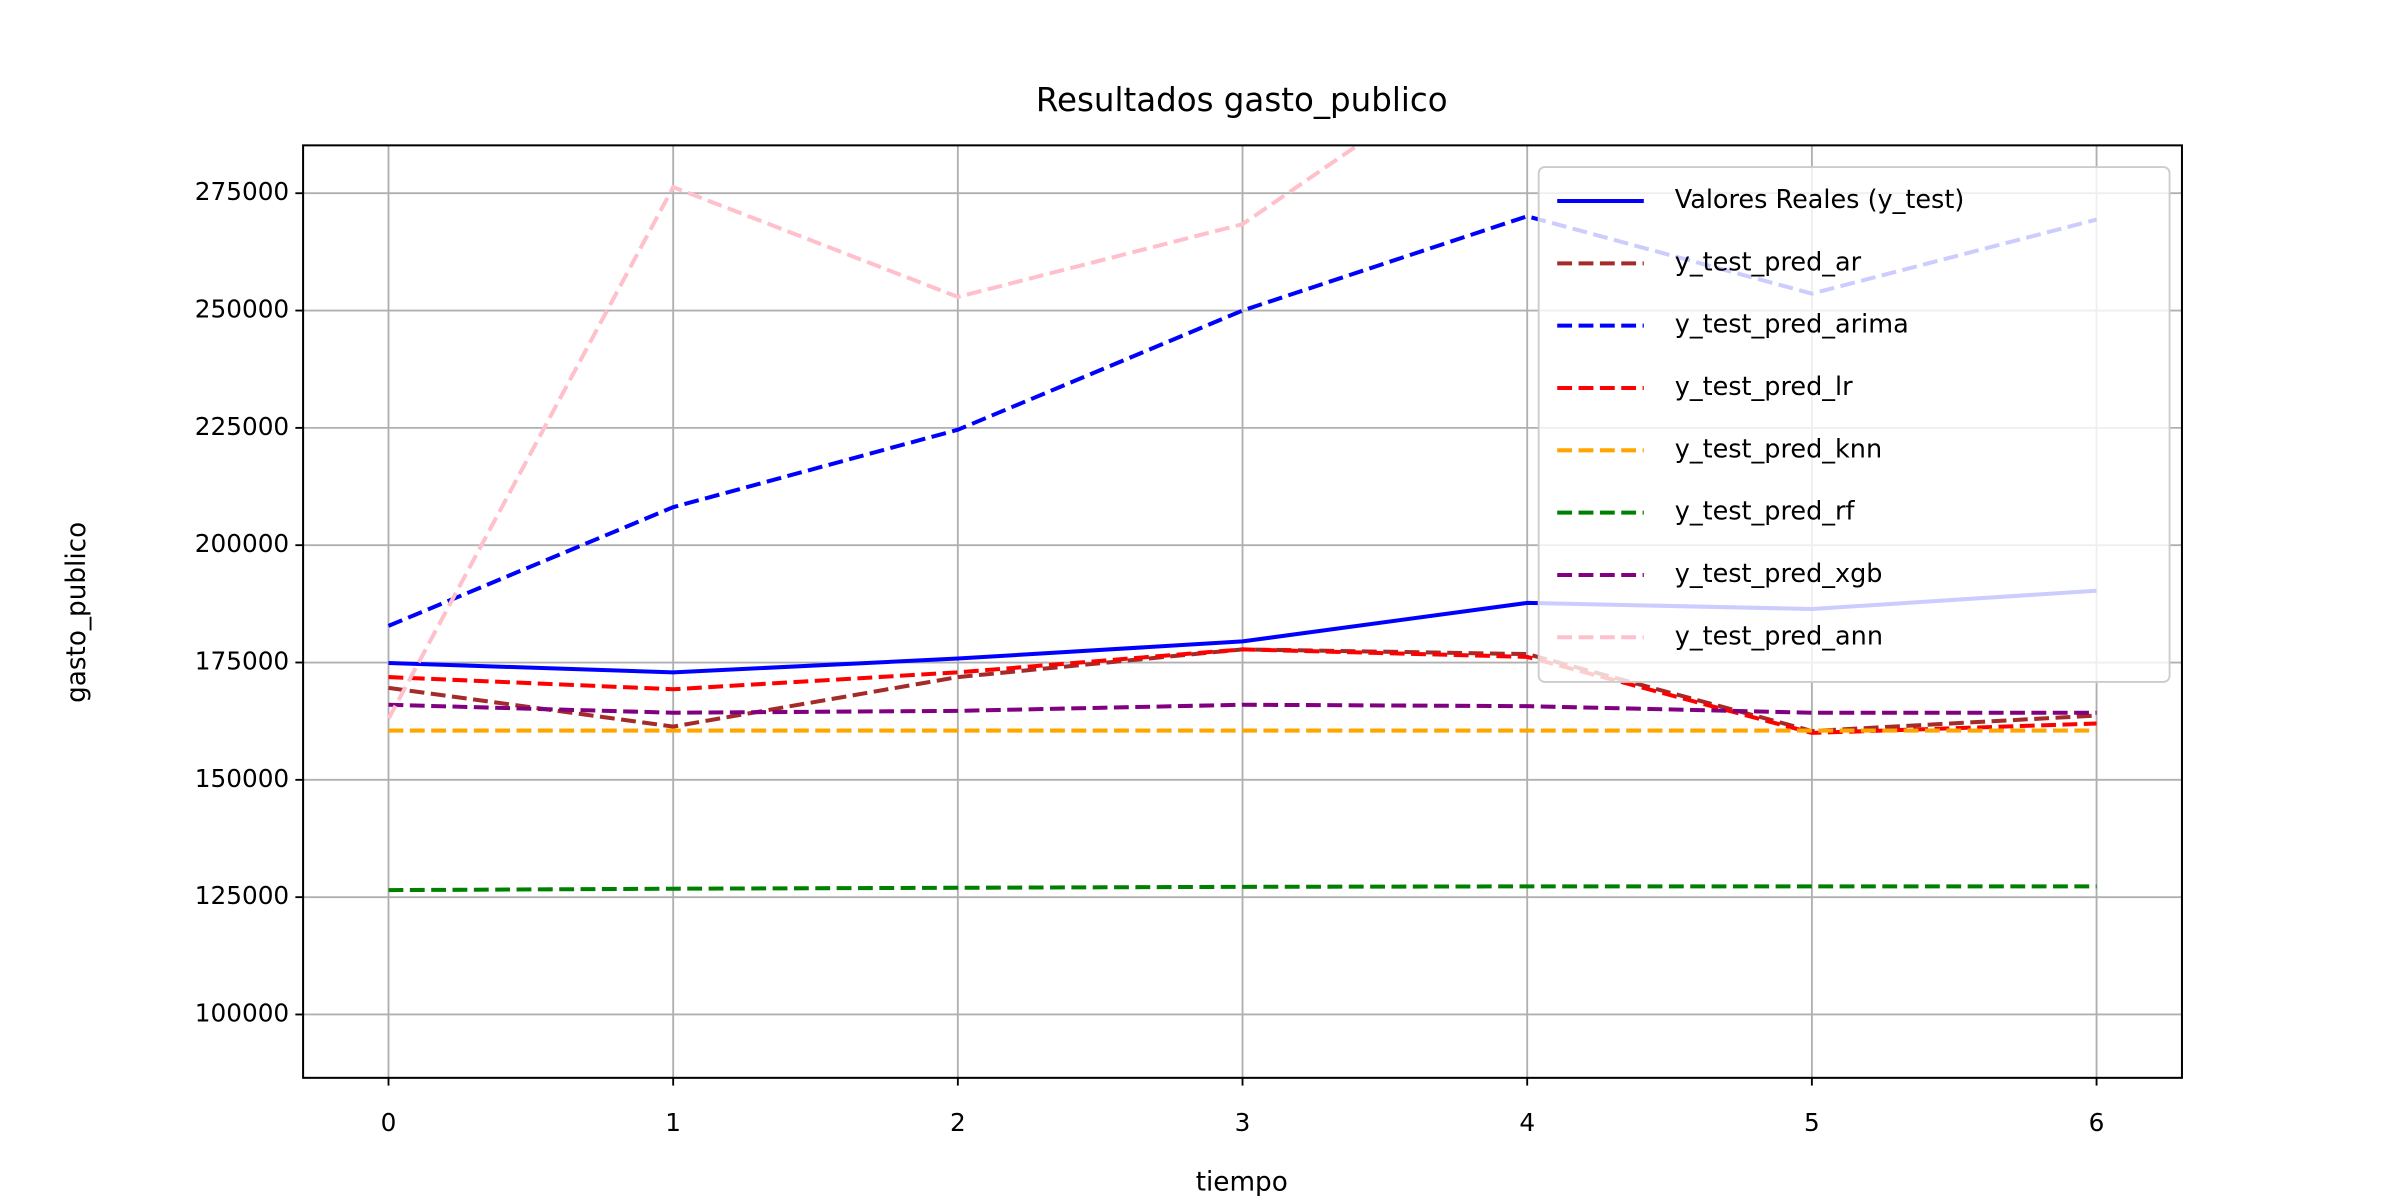  I want to click on legend-label: y_test_pred_xgb, so click(1779, 574).